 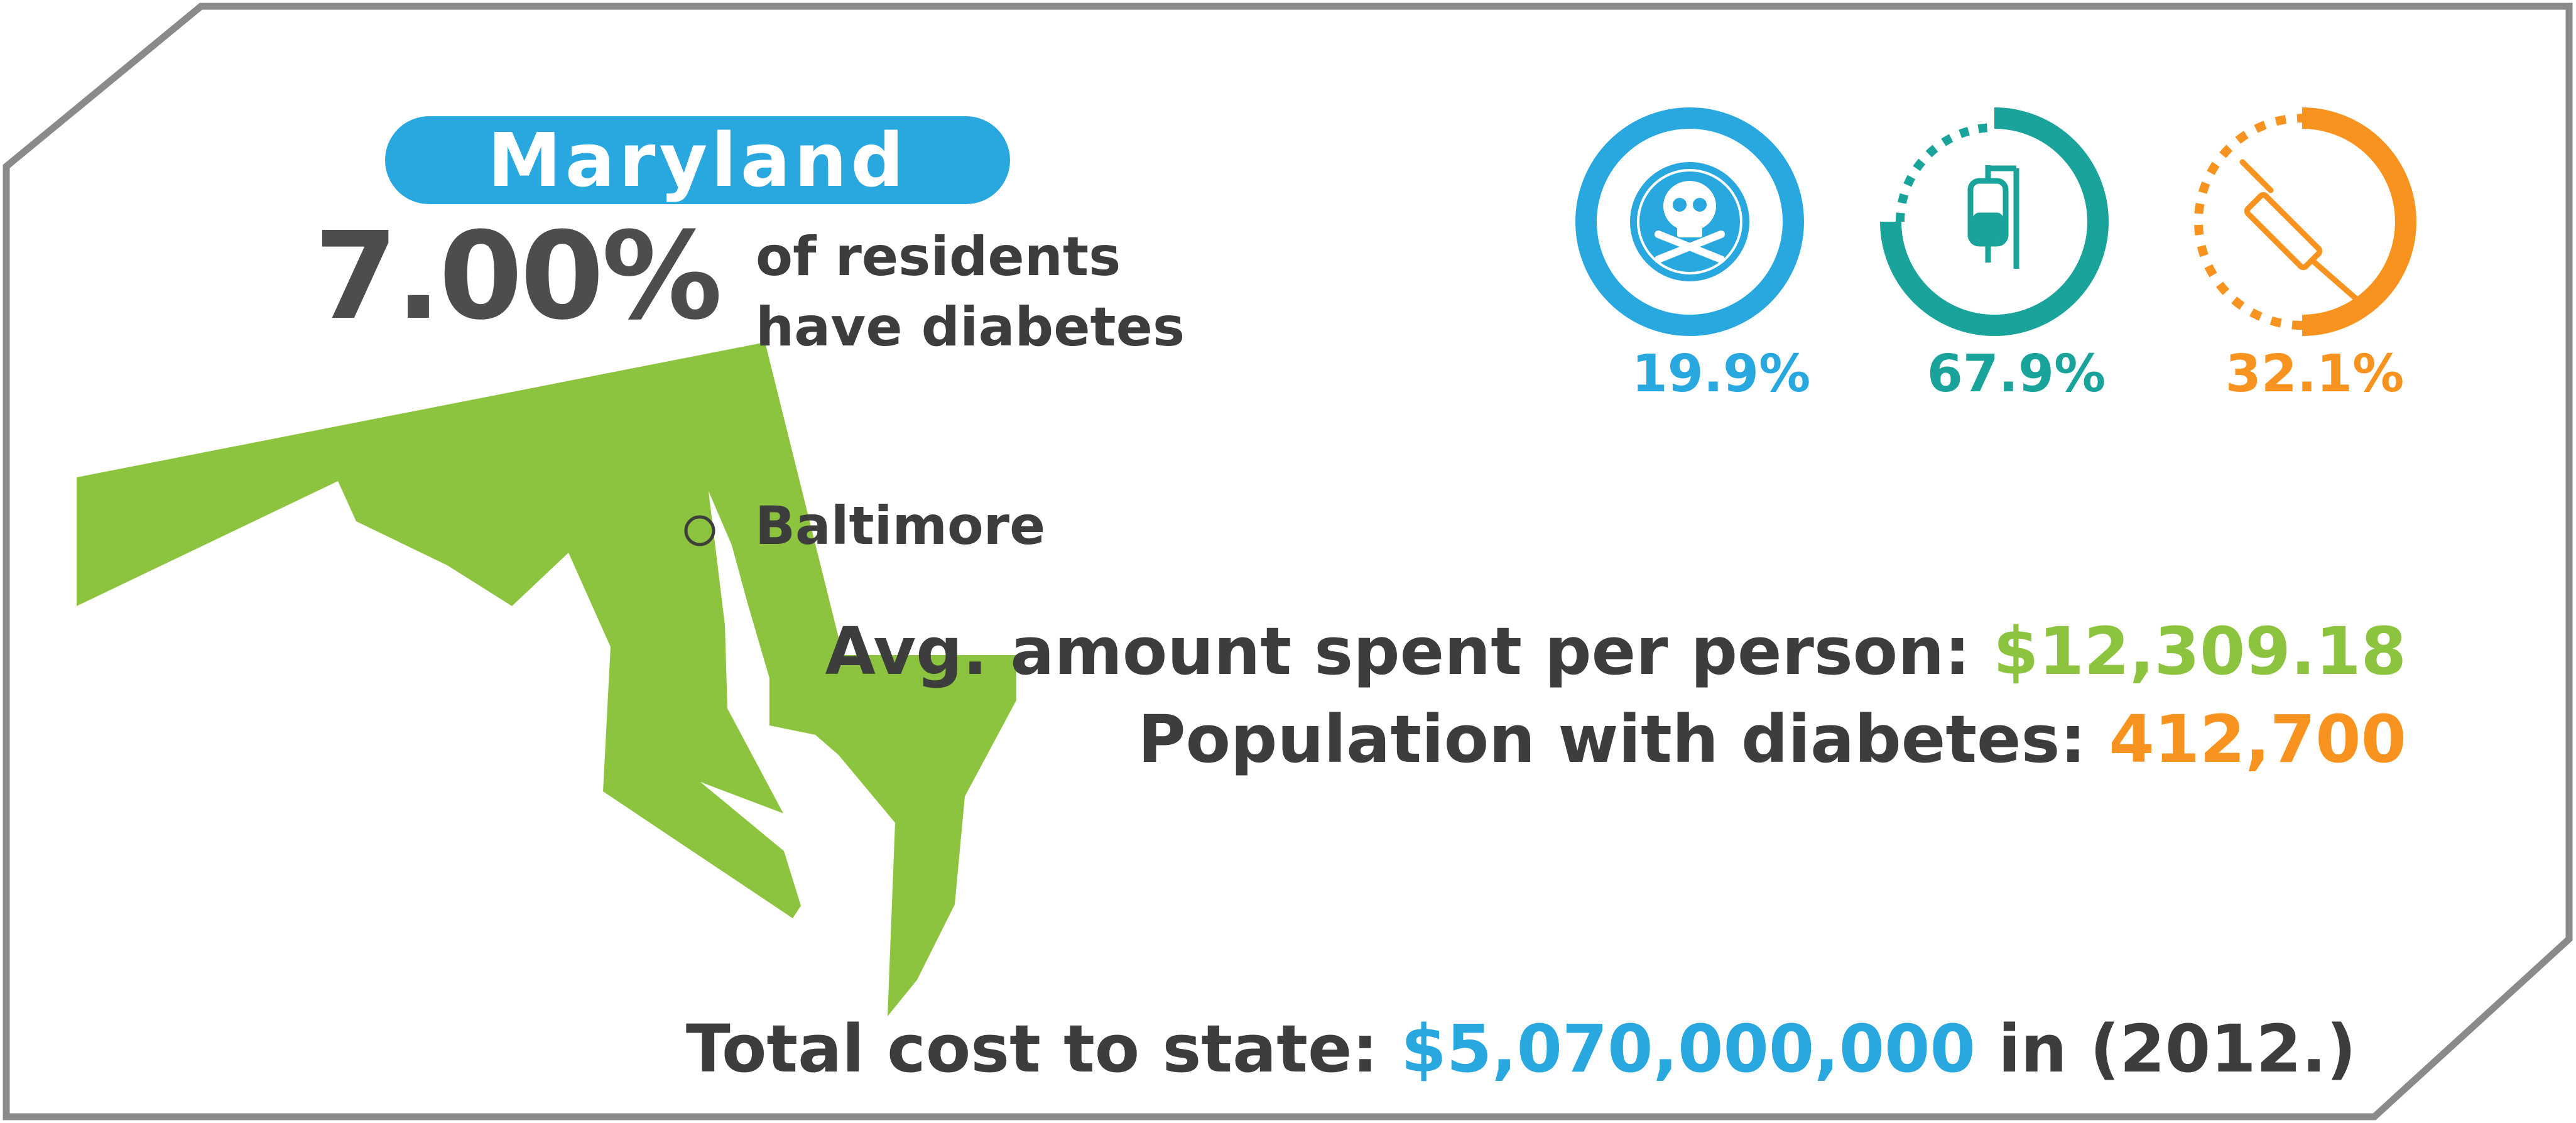 I want to click on avg-spent-label: Avg. amount spent per person:, so click(x=1397, y=652).